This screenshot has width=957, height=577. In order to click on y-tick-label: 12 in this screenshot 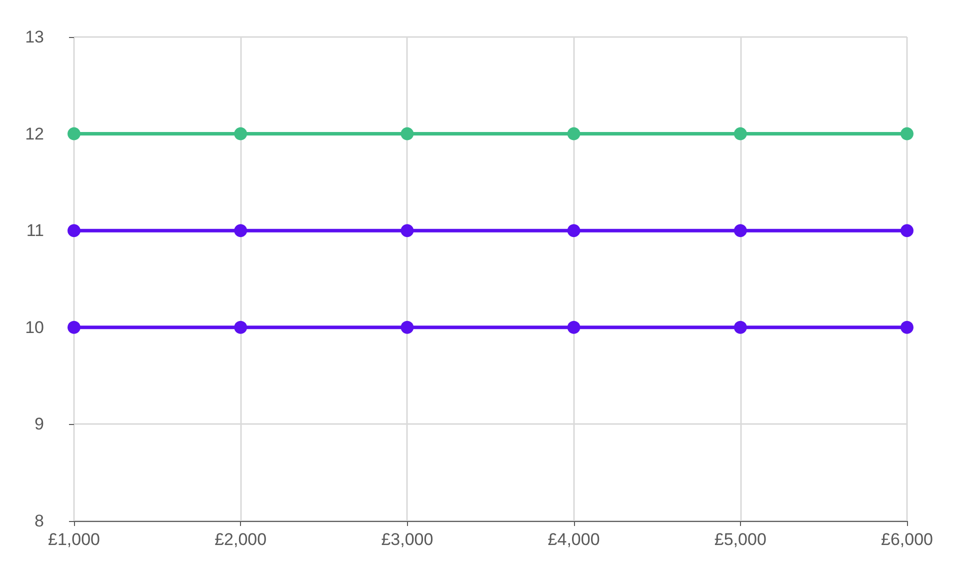, I will do `click(34, 134)`.